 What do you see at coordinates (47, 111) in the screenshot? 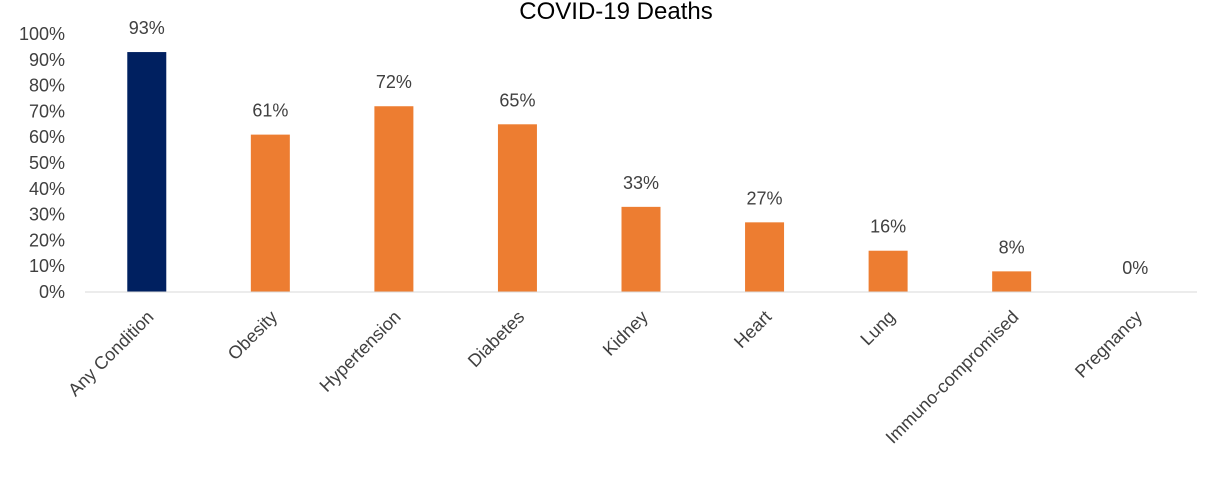
I see `y-tick-label: 70%` at bounding box center [47, 111].